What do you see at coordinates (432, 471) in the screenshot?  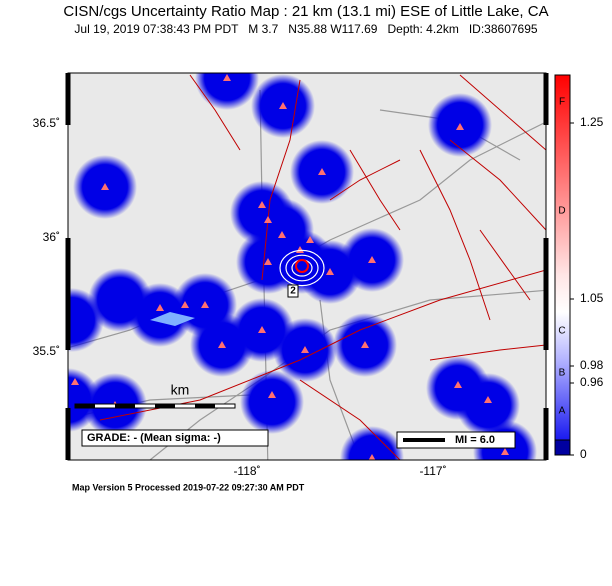 I see `lon-label: -117˚` at bounding box center [432, 471].